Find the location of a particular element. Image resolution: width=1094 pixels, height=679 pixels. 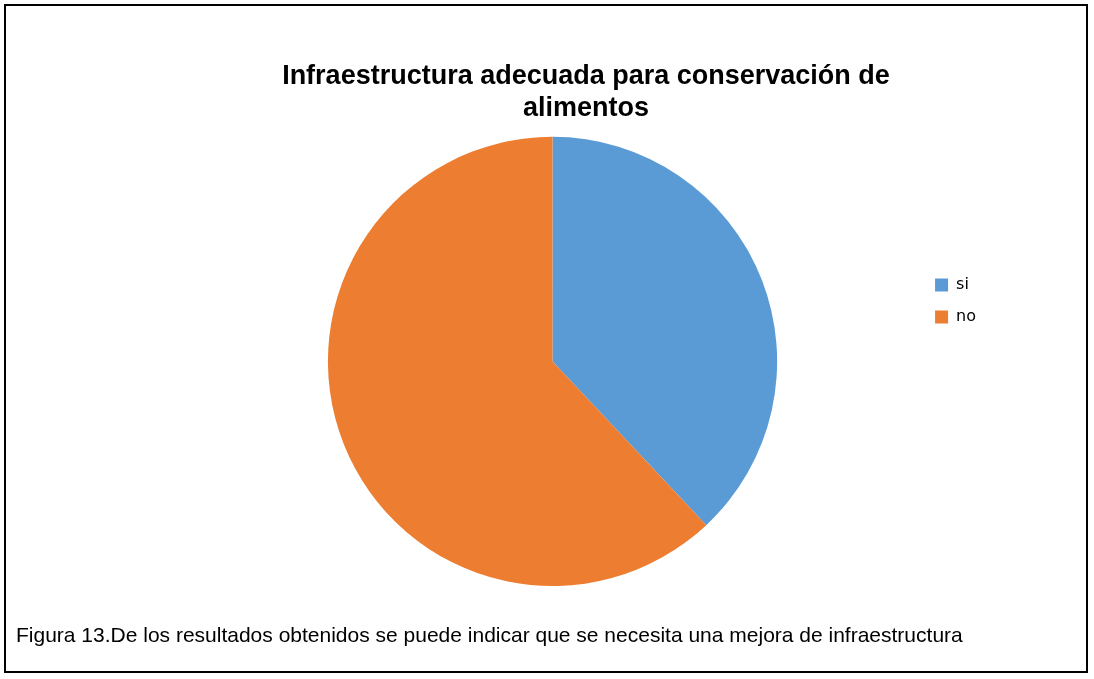

legend-label: no is located at coordinates (966, 316).